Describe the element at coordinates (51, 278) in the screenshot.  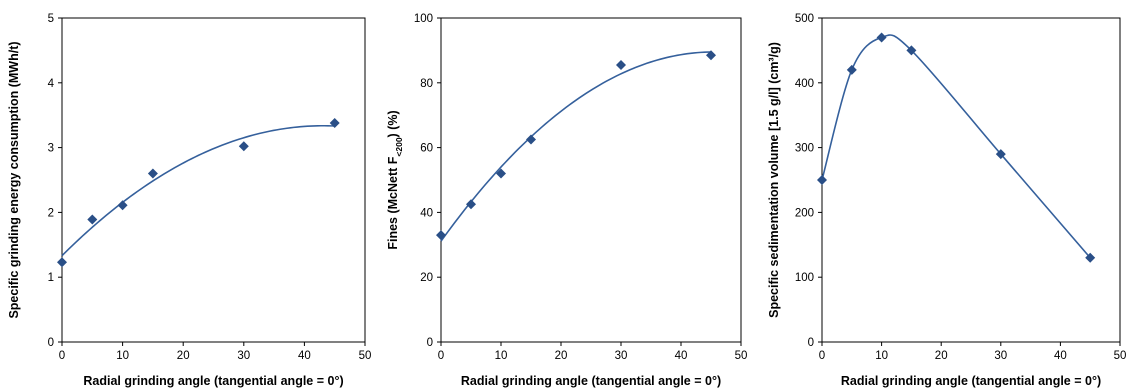
I see `y-tick-label: 1` at that location.